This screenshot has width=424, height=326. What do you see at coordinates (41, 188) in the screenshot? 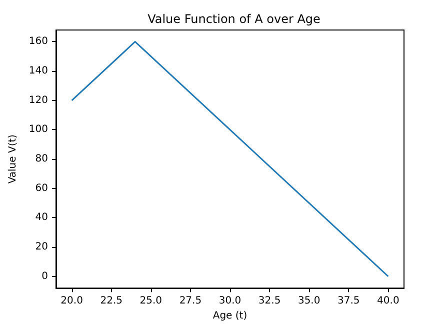
I see `y-tick-label: 60` at bounding box center [41, 188].